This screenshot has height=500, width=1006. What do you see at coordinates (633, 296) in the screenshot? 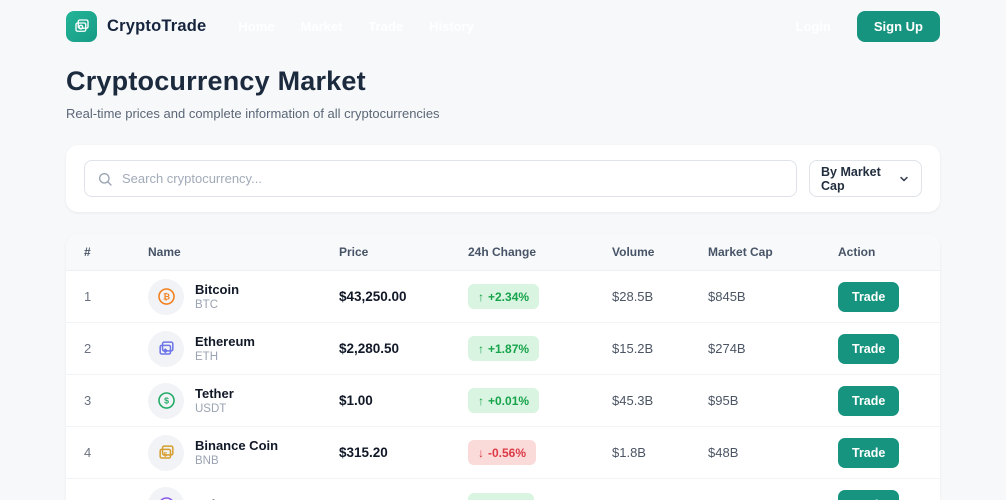
I see `coin-volume: $28.5B` at bounding box center [633, 296].